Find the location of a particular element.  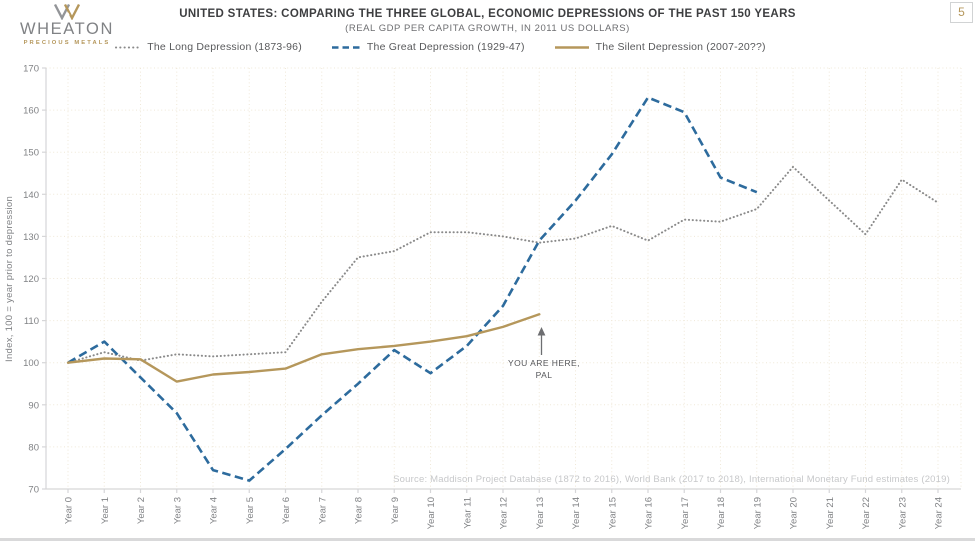

y-tick-label: 140 is located at coordinates (31, 195).